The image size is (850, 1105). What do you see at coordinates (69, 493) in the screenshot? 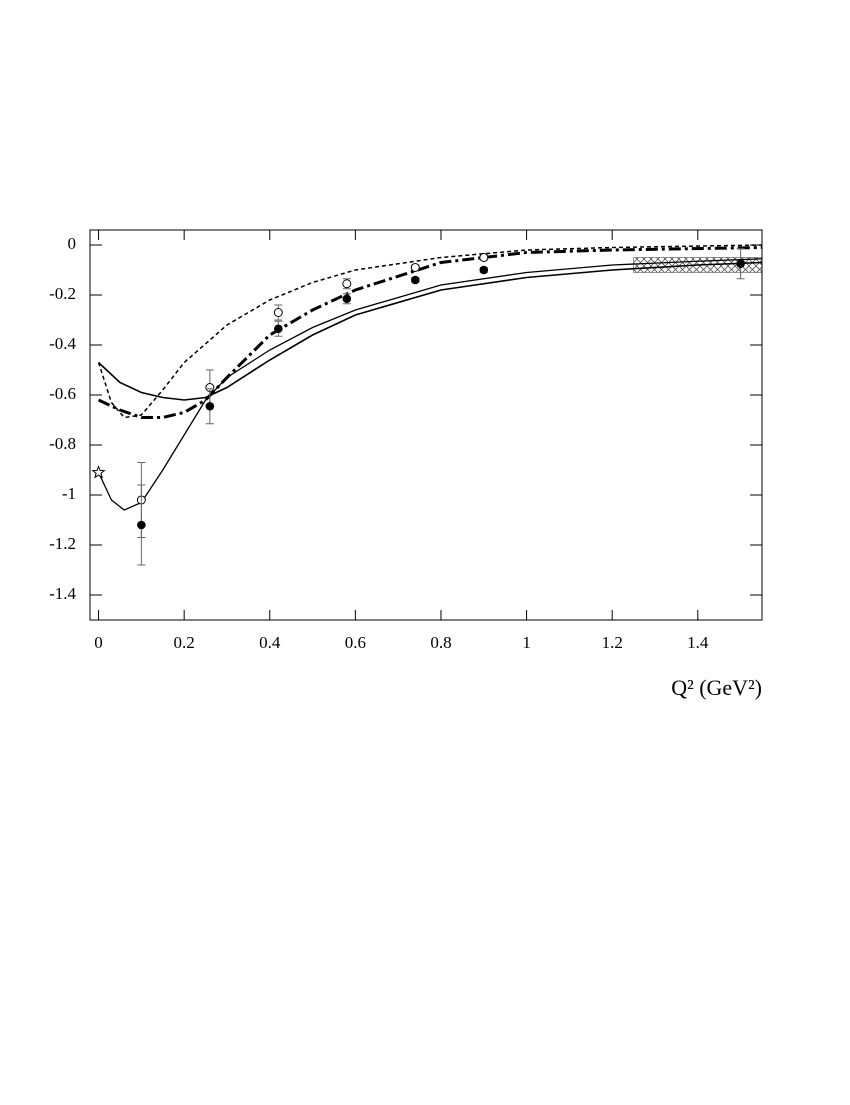
I see `y-tick-label: -1` at bounding box center [69, 493].